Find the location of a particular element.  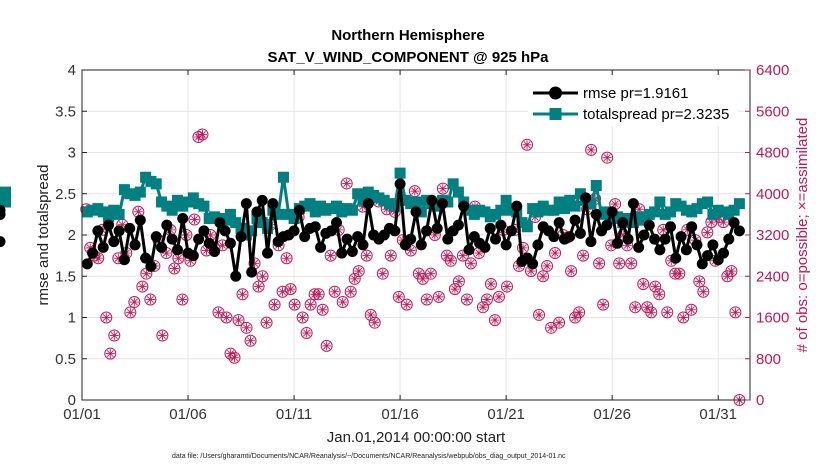

y-tick-label: 3.5 is located at coordinates (65, 111).